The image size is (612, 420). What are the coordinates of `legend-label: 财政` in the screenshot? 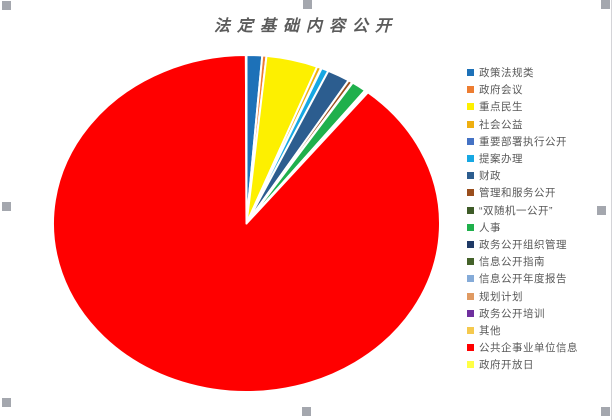 It's located at (490, 176).